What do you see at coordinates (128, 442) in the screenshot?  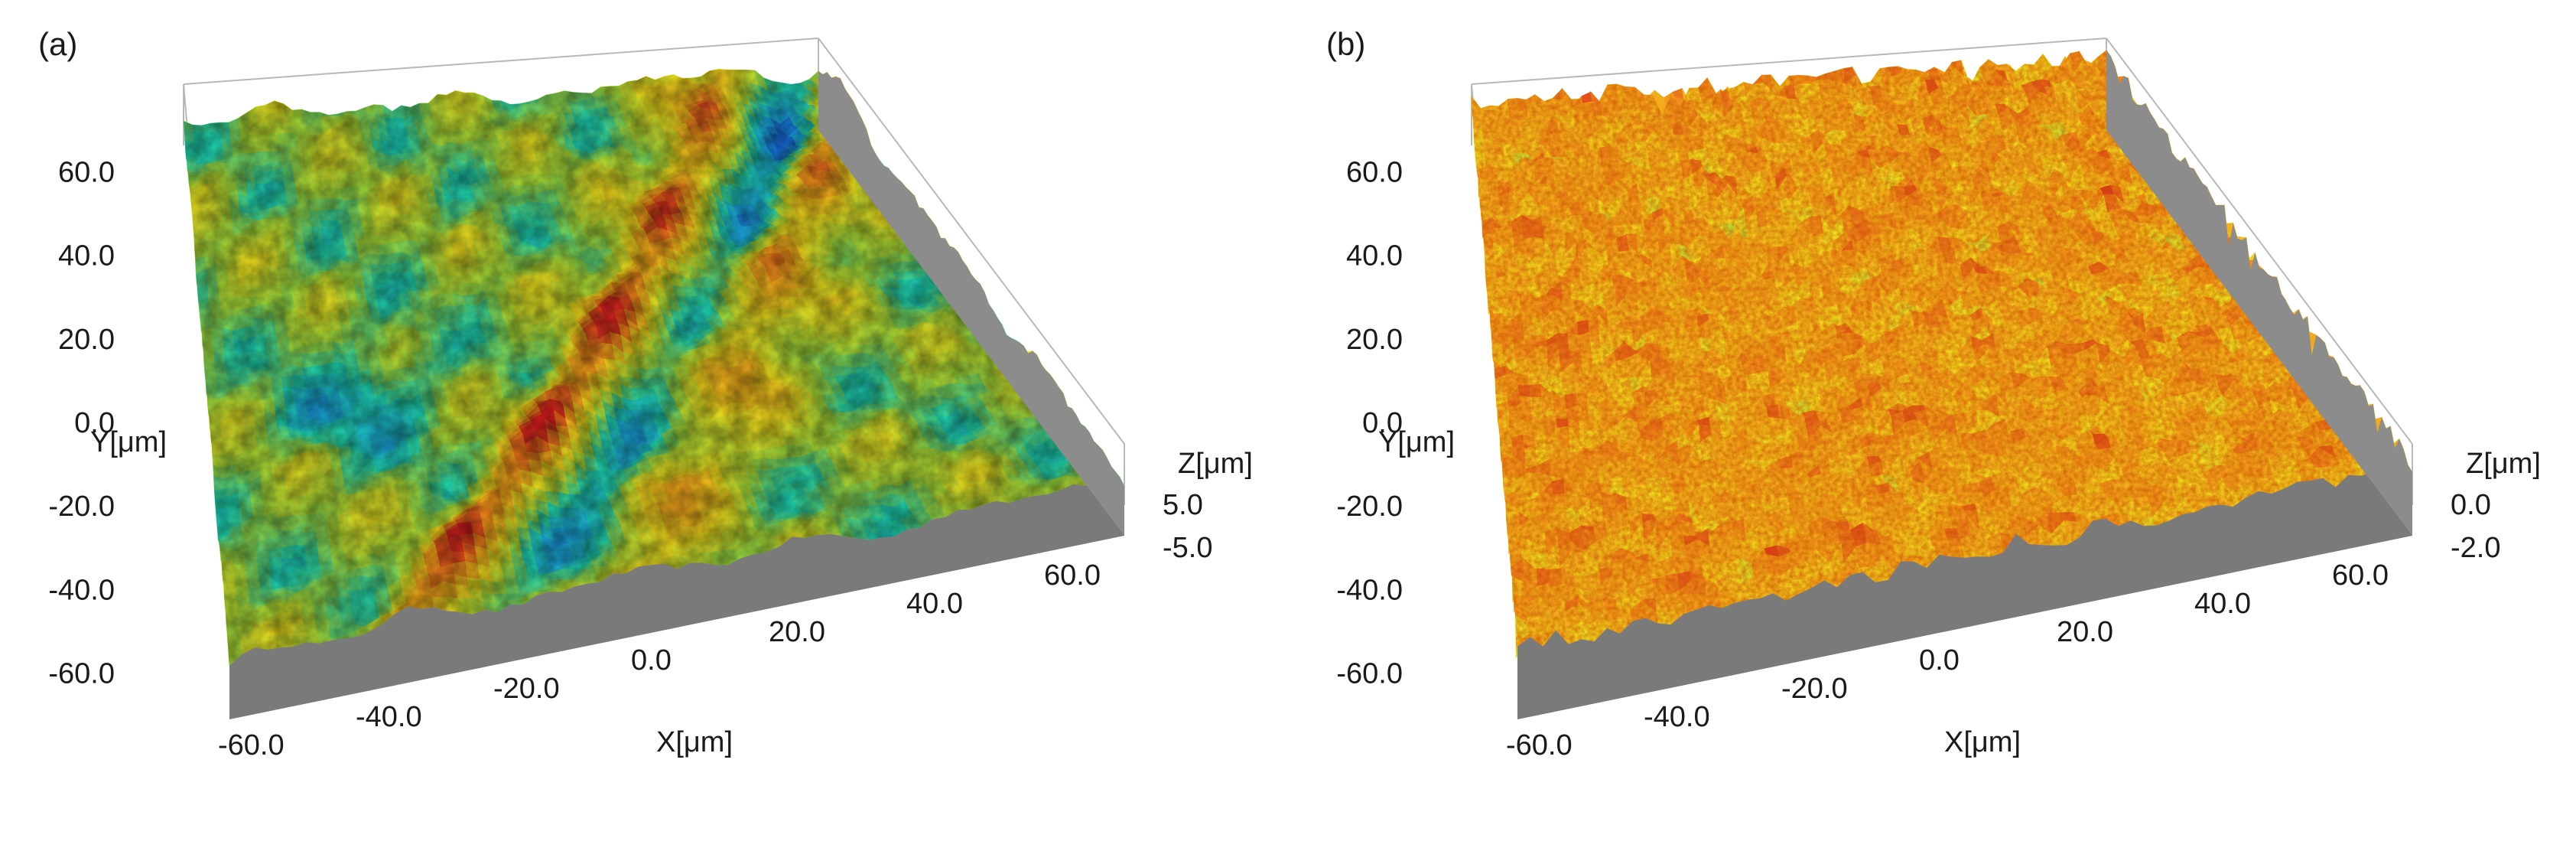 I see `y-axis-label-a: Y[μm]` at bounding box center [128, 442].